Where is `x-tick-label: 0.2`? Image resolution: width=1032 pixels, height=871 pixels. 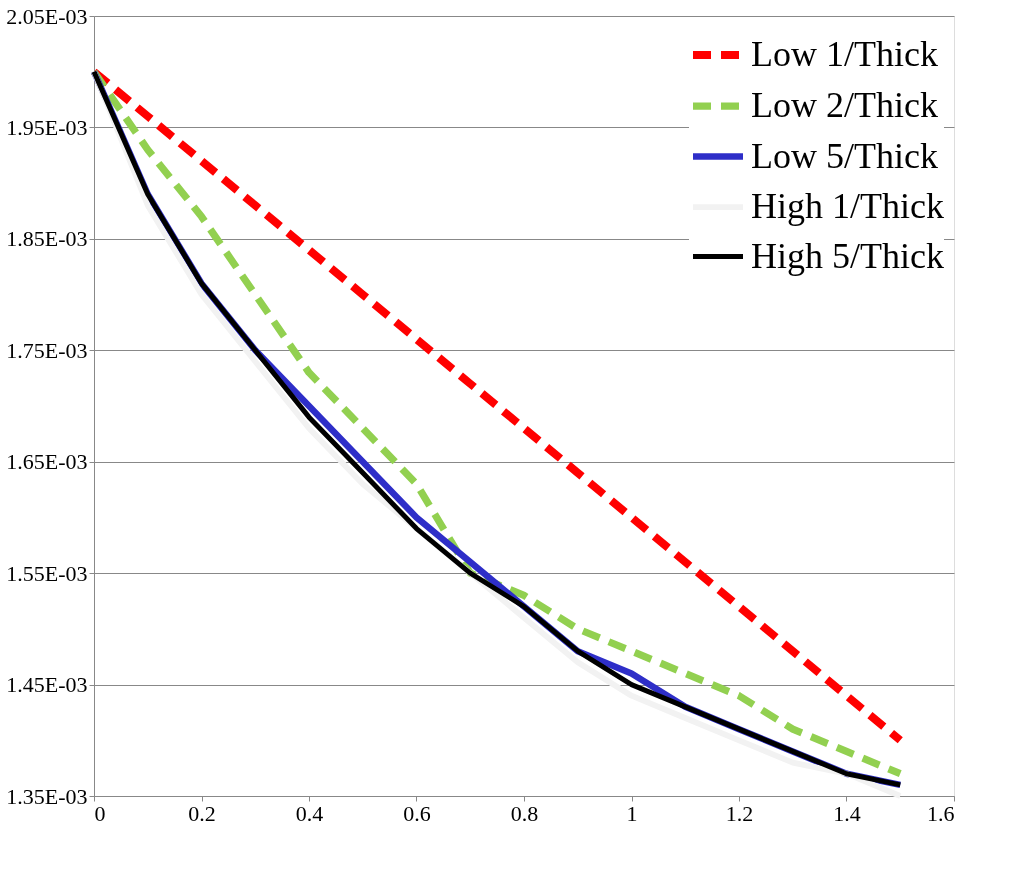 x-tick-label: 0.2 is located at coordinates (202, 813).